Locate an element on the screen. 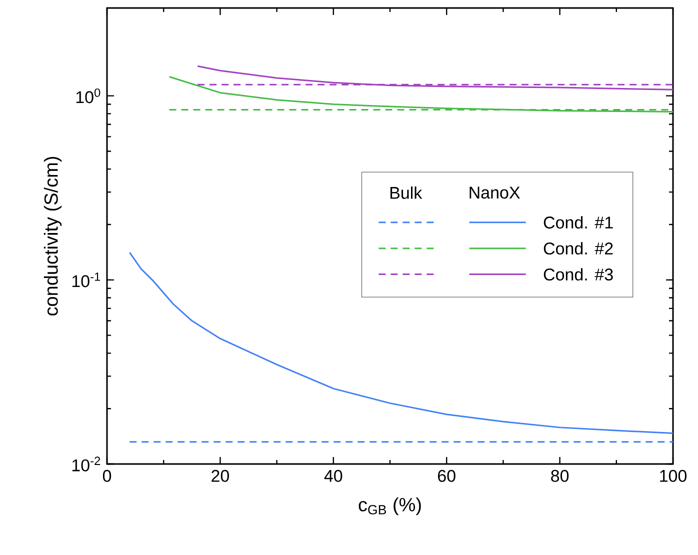 The height and width of the screenshot is (555, 698). y-axis-title: conductivity (S/cm) is located at coordinates (53, 236).